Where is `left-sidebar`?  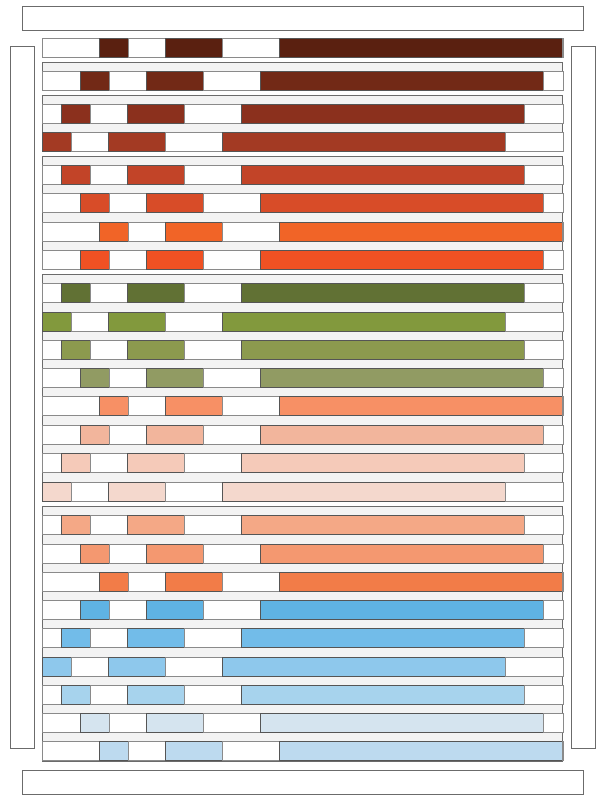
left-sidebar is located at coordinates (22, 397).